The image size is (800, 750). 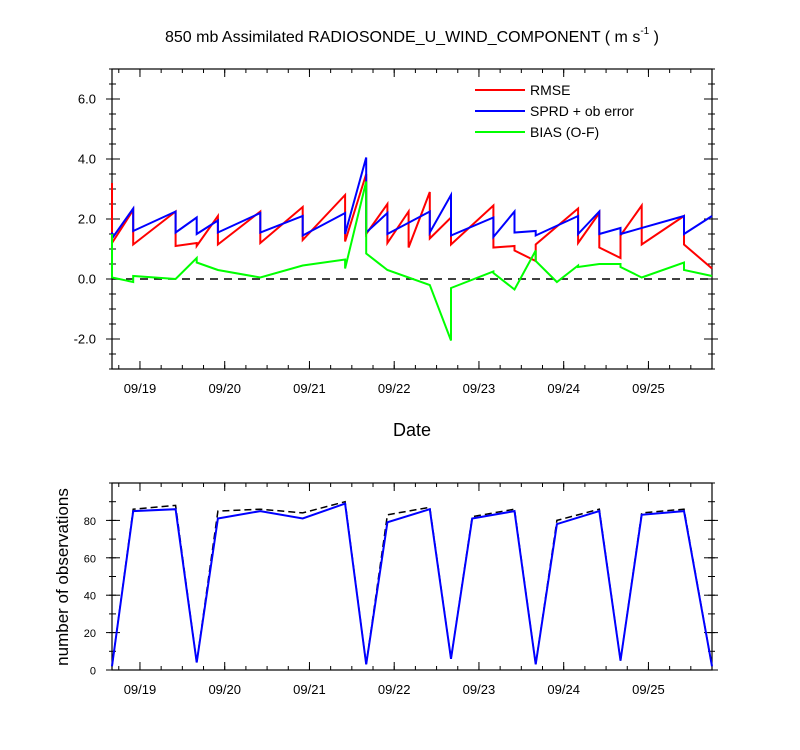 I want to click on top-y-tick-label: 0.0, so click(x=87, y=279).